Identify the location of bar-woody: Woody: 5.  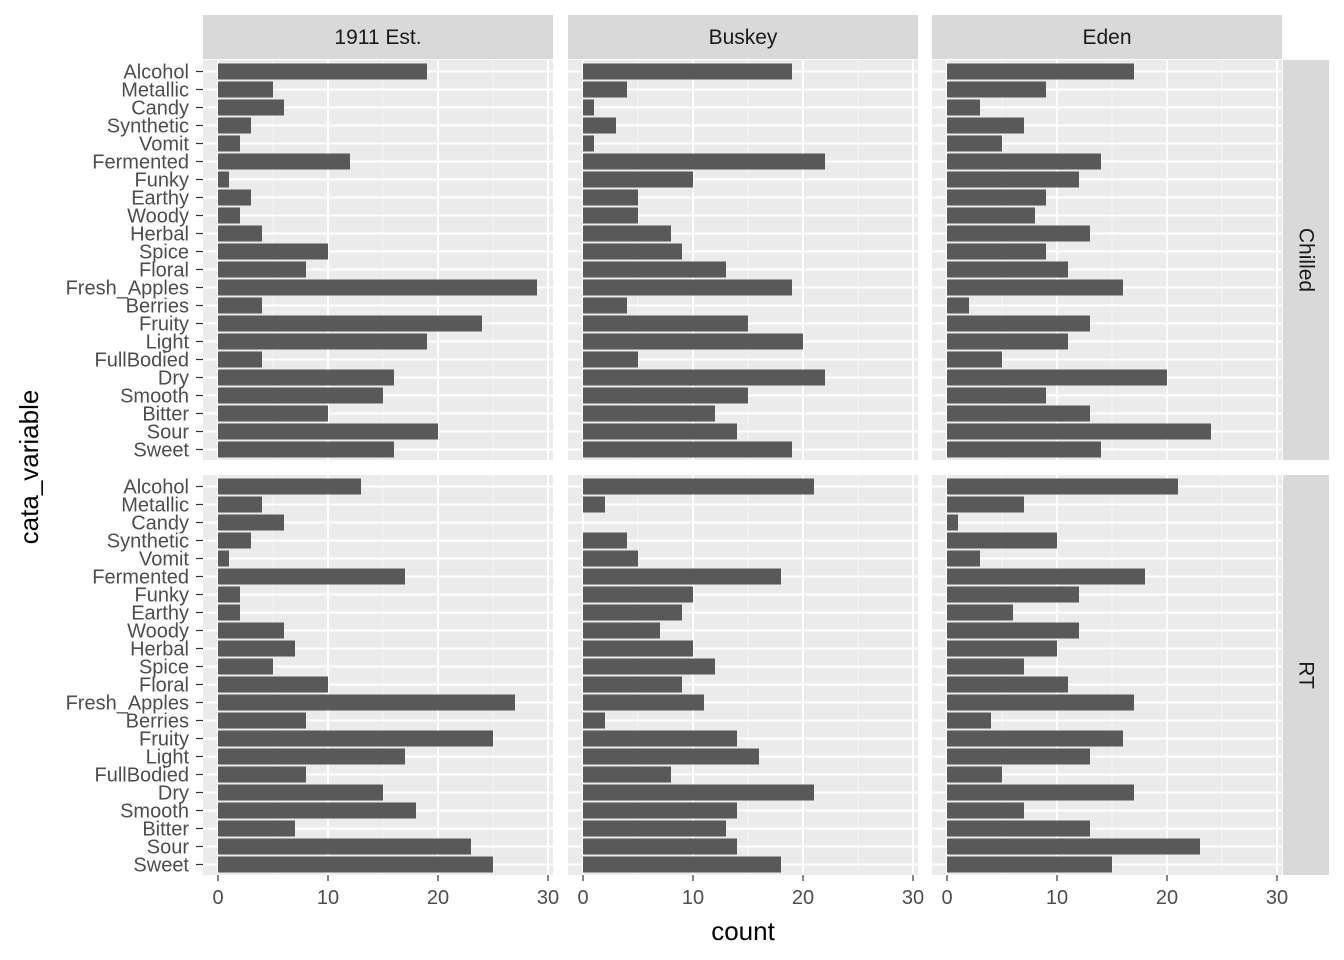
(610, 215).